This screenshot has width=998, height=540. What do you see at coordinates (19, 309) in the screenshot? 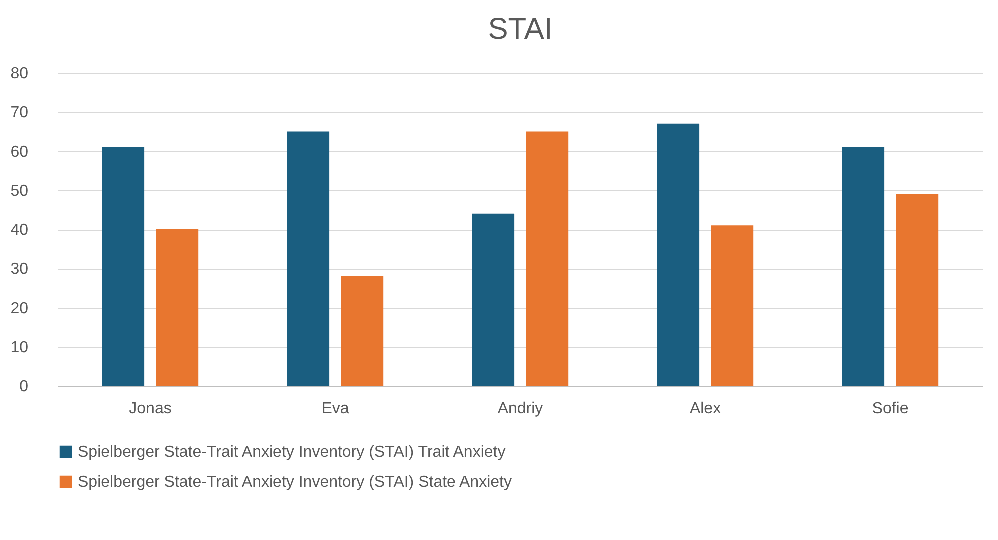
I see `y-tick-label: 20` at bounding box center [19, 309].